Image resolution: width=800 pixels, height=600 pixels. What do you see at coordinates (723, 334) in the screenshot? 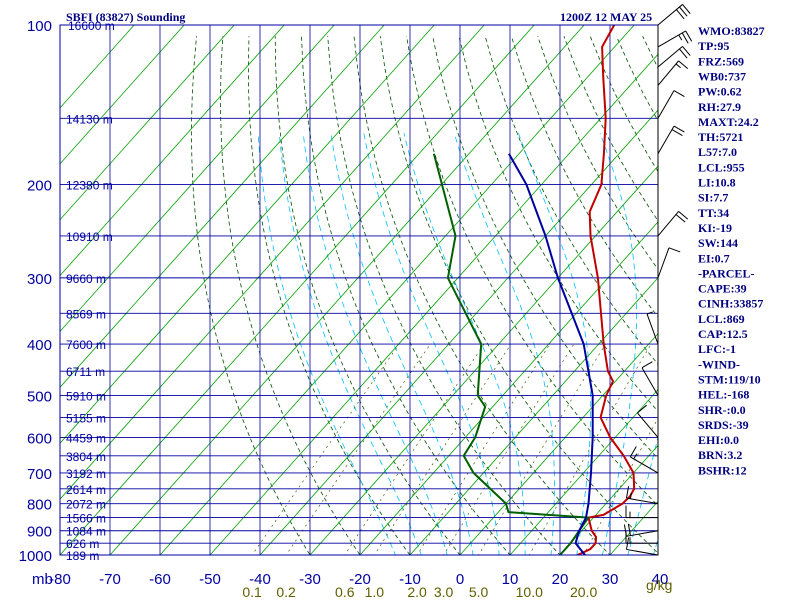
I see `index-line: CAP:12.5` at bounding box center [723, 334].